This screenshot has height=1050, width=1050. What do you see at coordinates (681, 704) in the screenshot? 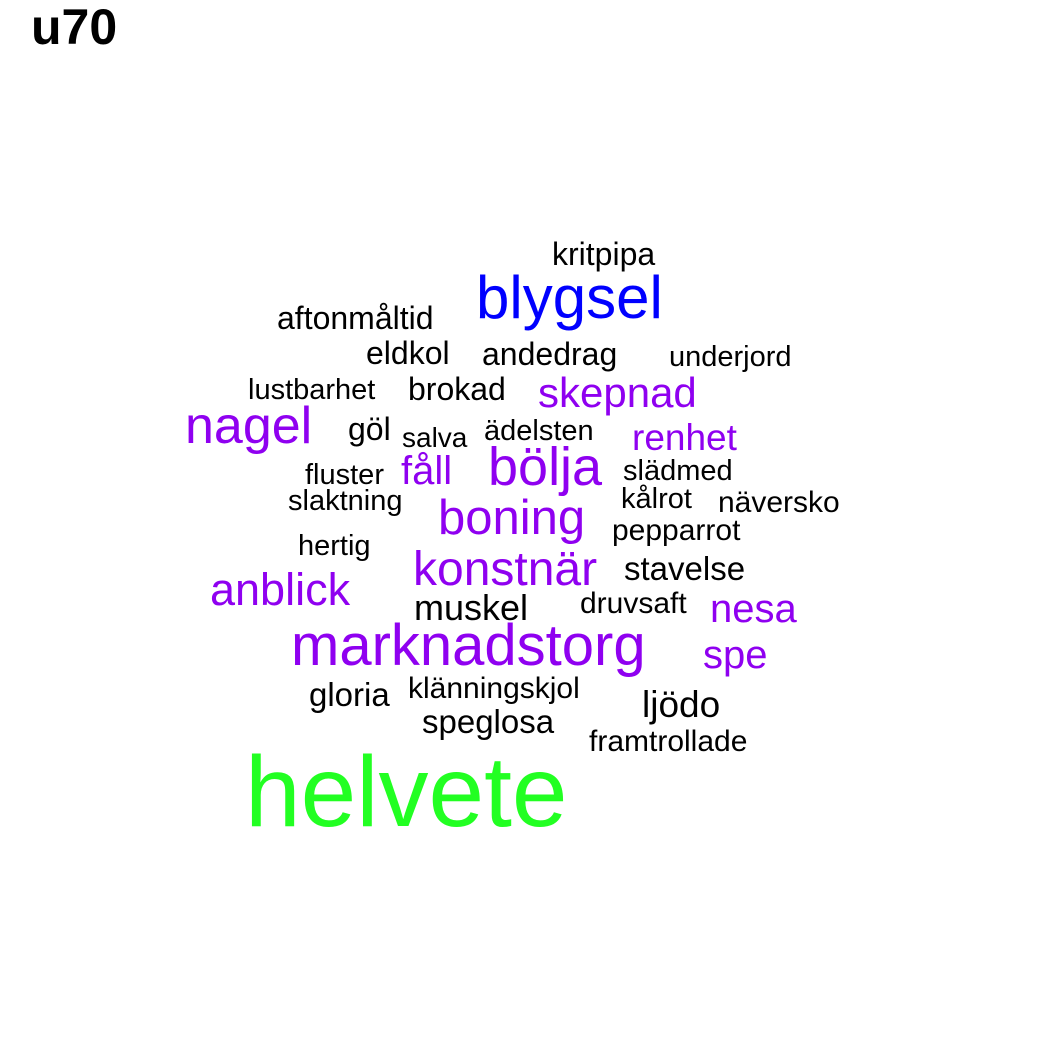
I see `word: ljödo` at bounding box center [681, 704].